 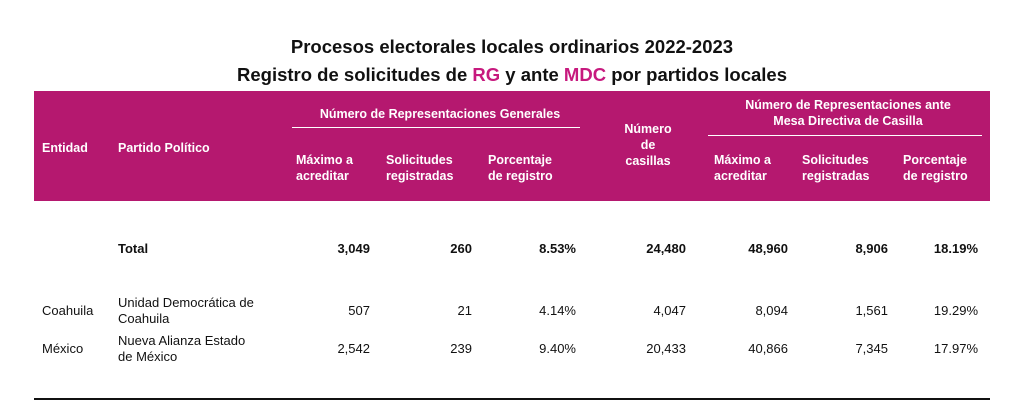 I want to click on row-partido: Nueva Alianza Estado de México, so click(x=181, y=349).